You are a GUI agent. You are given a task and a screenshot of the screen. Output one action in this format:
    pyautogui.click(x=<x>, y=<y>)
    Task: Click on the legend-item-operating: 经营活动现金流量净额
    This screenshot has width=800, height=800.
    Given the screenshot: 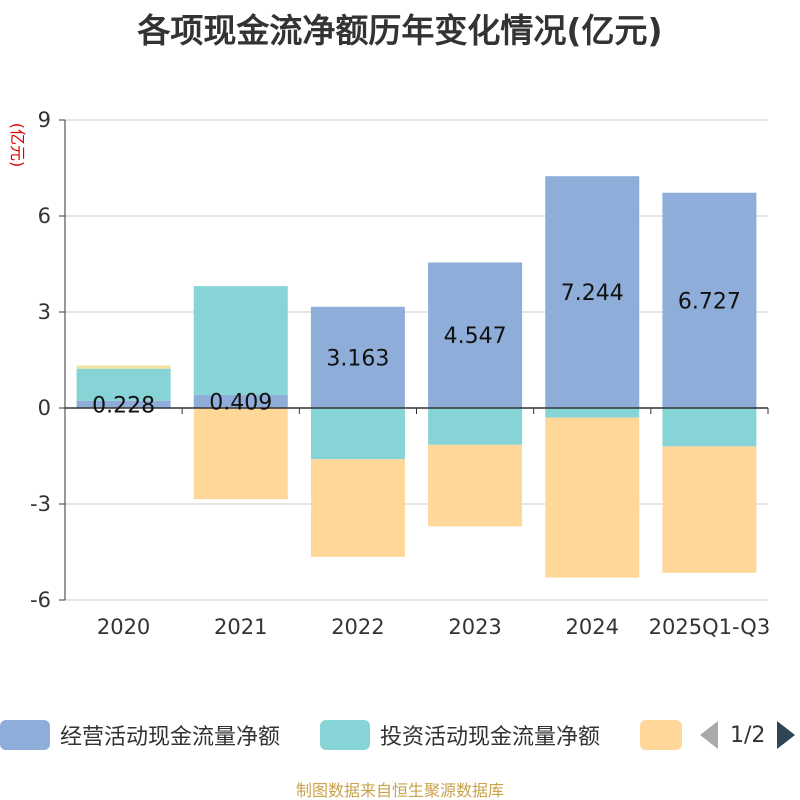 What is the action you would take?
    pyautogui.click(x=140, y=735)
    